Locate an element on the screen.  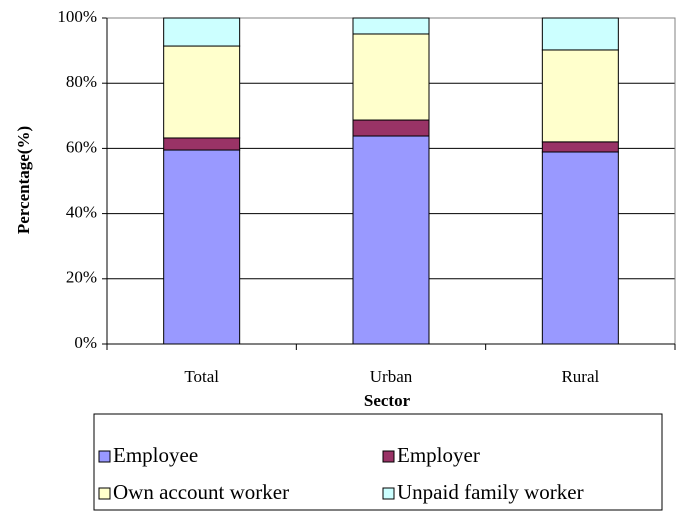
y-tick-label: 40% is located at coordinates (81, 212).